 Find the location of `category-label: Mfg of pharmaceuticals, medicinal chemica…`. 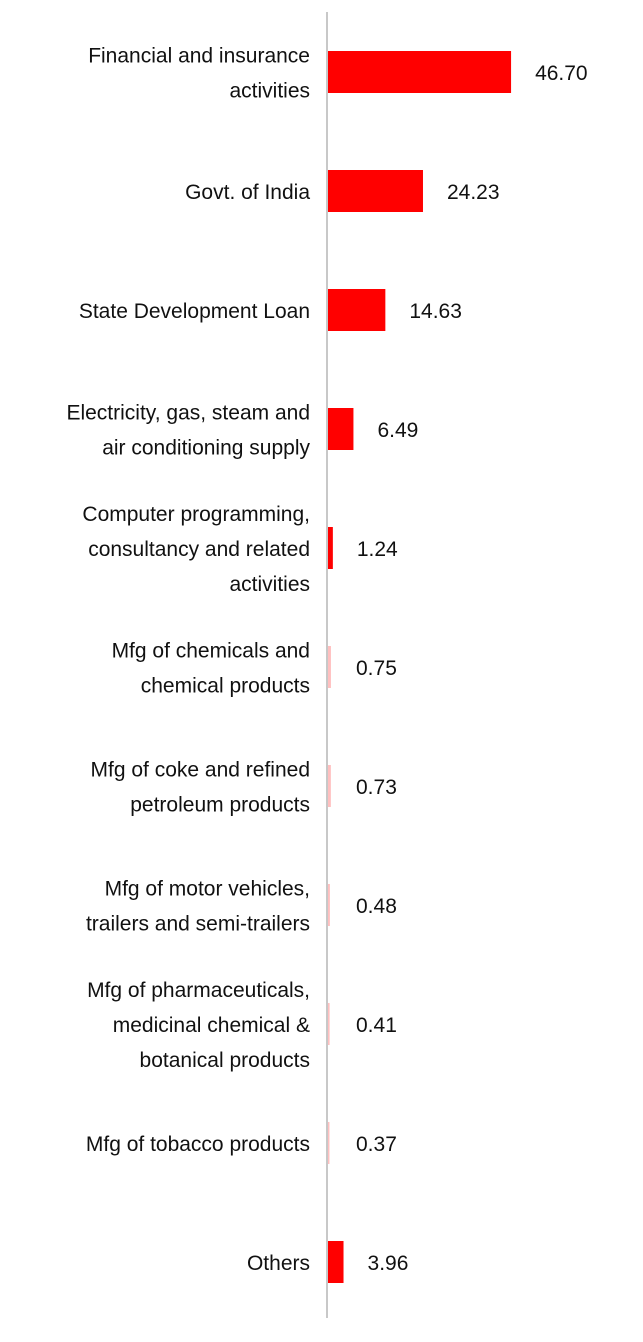

category-label: Mfg of pharmaceuticals, medicinal chemica… is located at coordinates (198, 1025).